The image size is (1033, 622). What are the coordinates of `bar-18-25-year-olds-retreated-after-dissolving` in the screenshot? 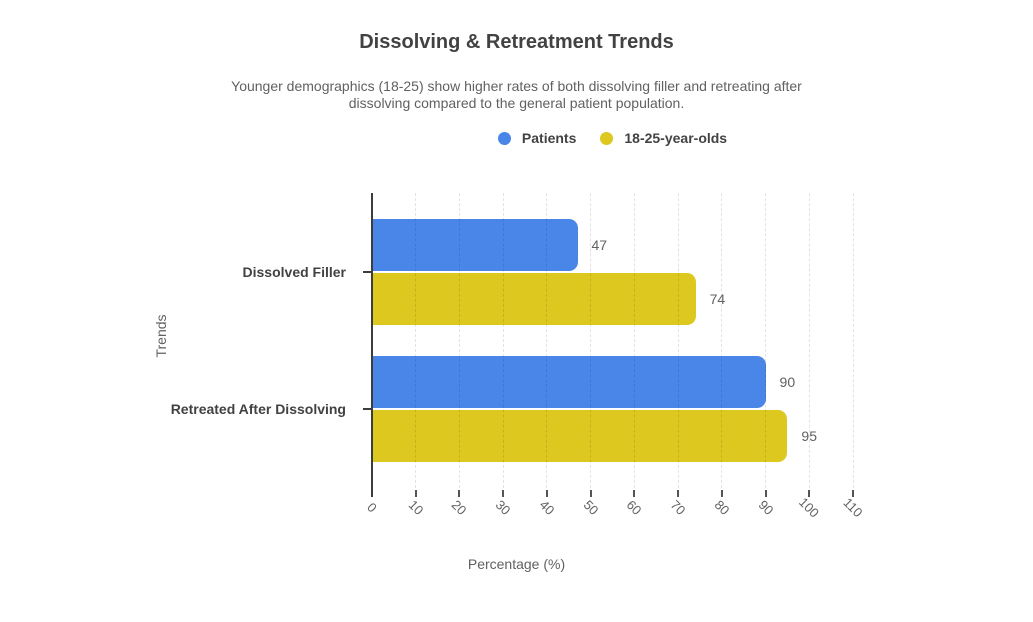 It's located at (580, 435).